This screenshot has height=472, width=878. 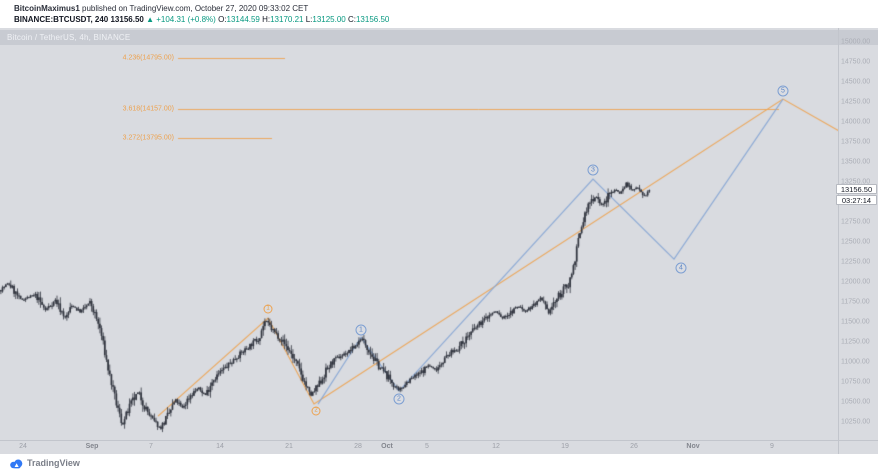 I want to click on price-axis-separator, so click(x=838, y=241).